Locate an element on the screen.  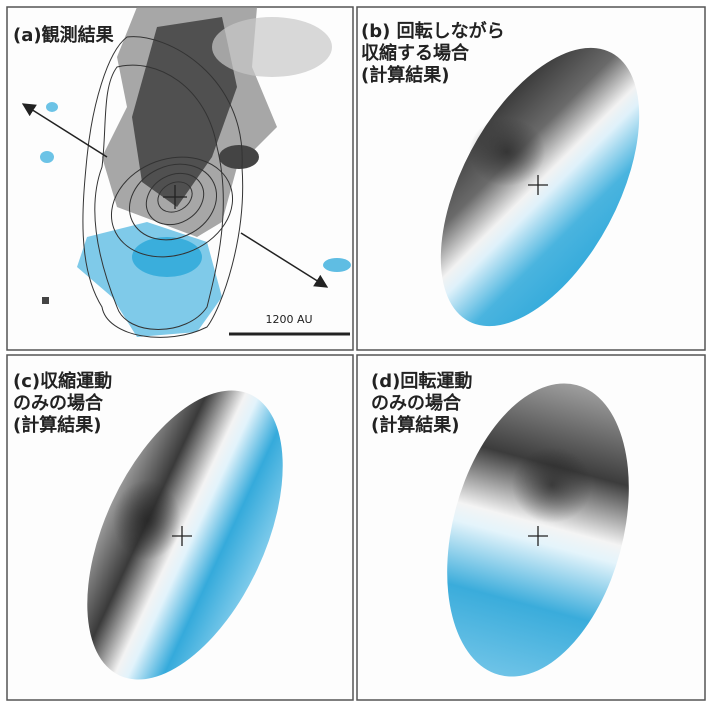
scale-bar-label: 1200 AU is located at coordinates (288, 319).